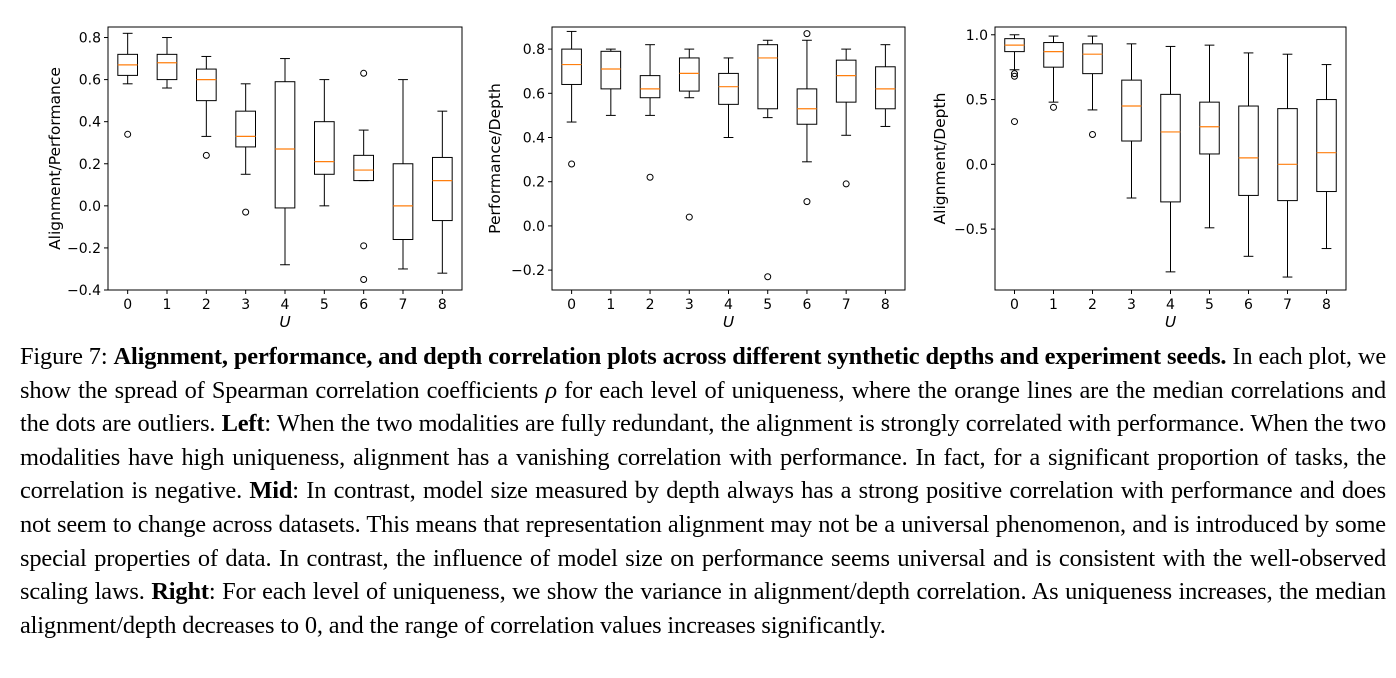 Image resolution: width=1396 pixels, height=678 pixels. What do you see at coordinates (846, 305) in the screenshot?
I see `x-tick-label: 7` at bounding box center [846, 305].